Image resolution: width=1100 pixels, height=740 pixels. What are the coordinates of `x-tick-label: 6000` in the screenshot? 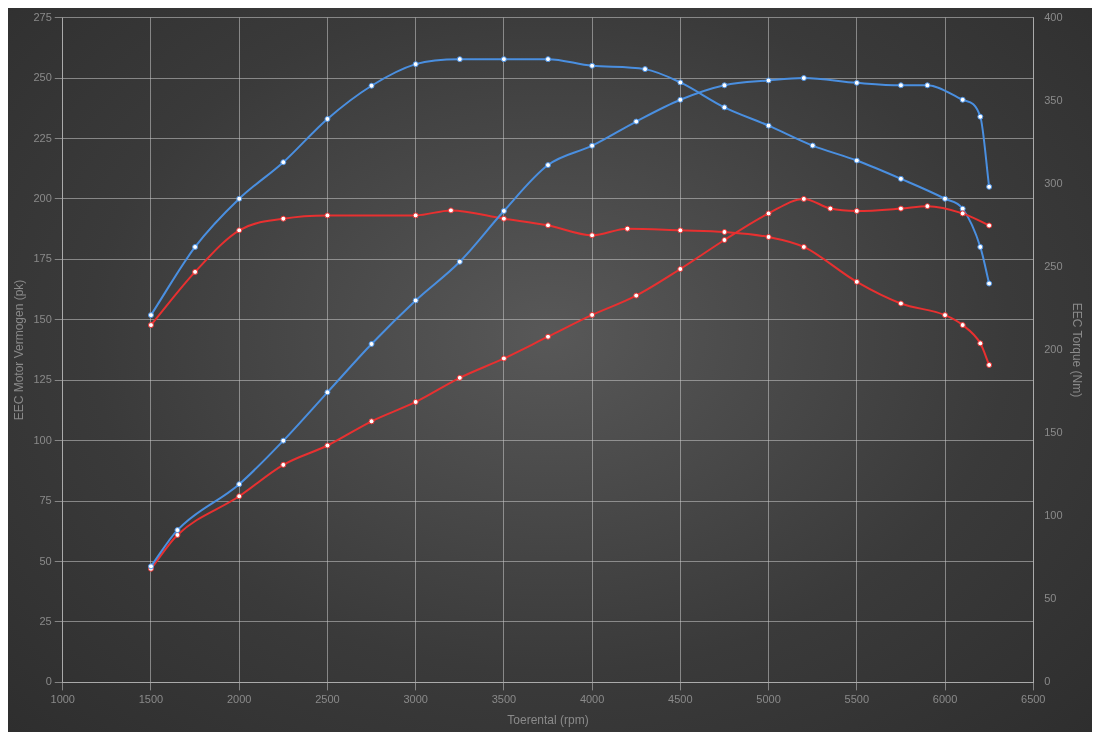 It's located at (945, 699).